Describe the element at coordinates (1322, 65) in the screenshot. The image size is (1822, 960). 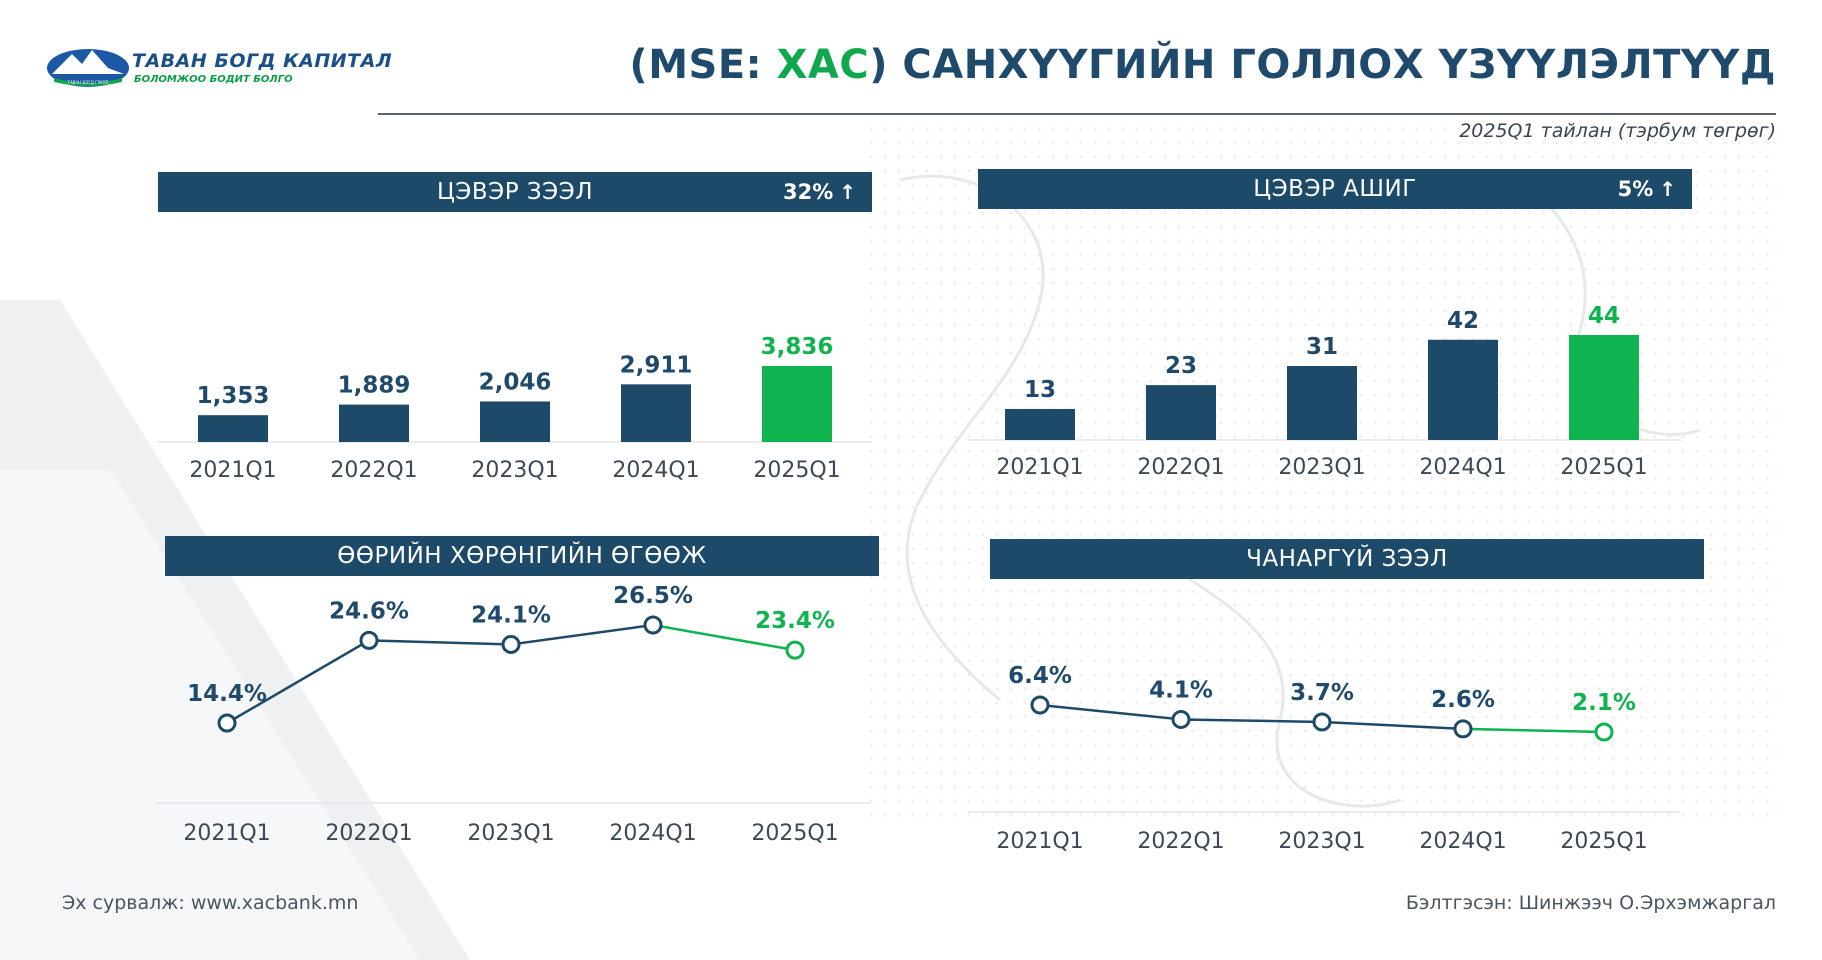
I see `title-suffix: ) САНХҮҮГИЙН ГОЛЛОХ ҮЗҮҮЛЭЛТҮҮД` at that location.